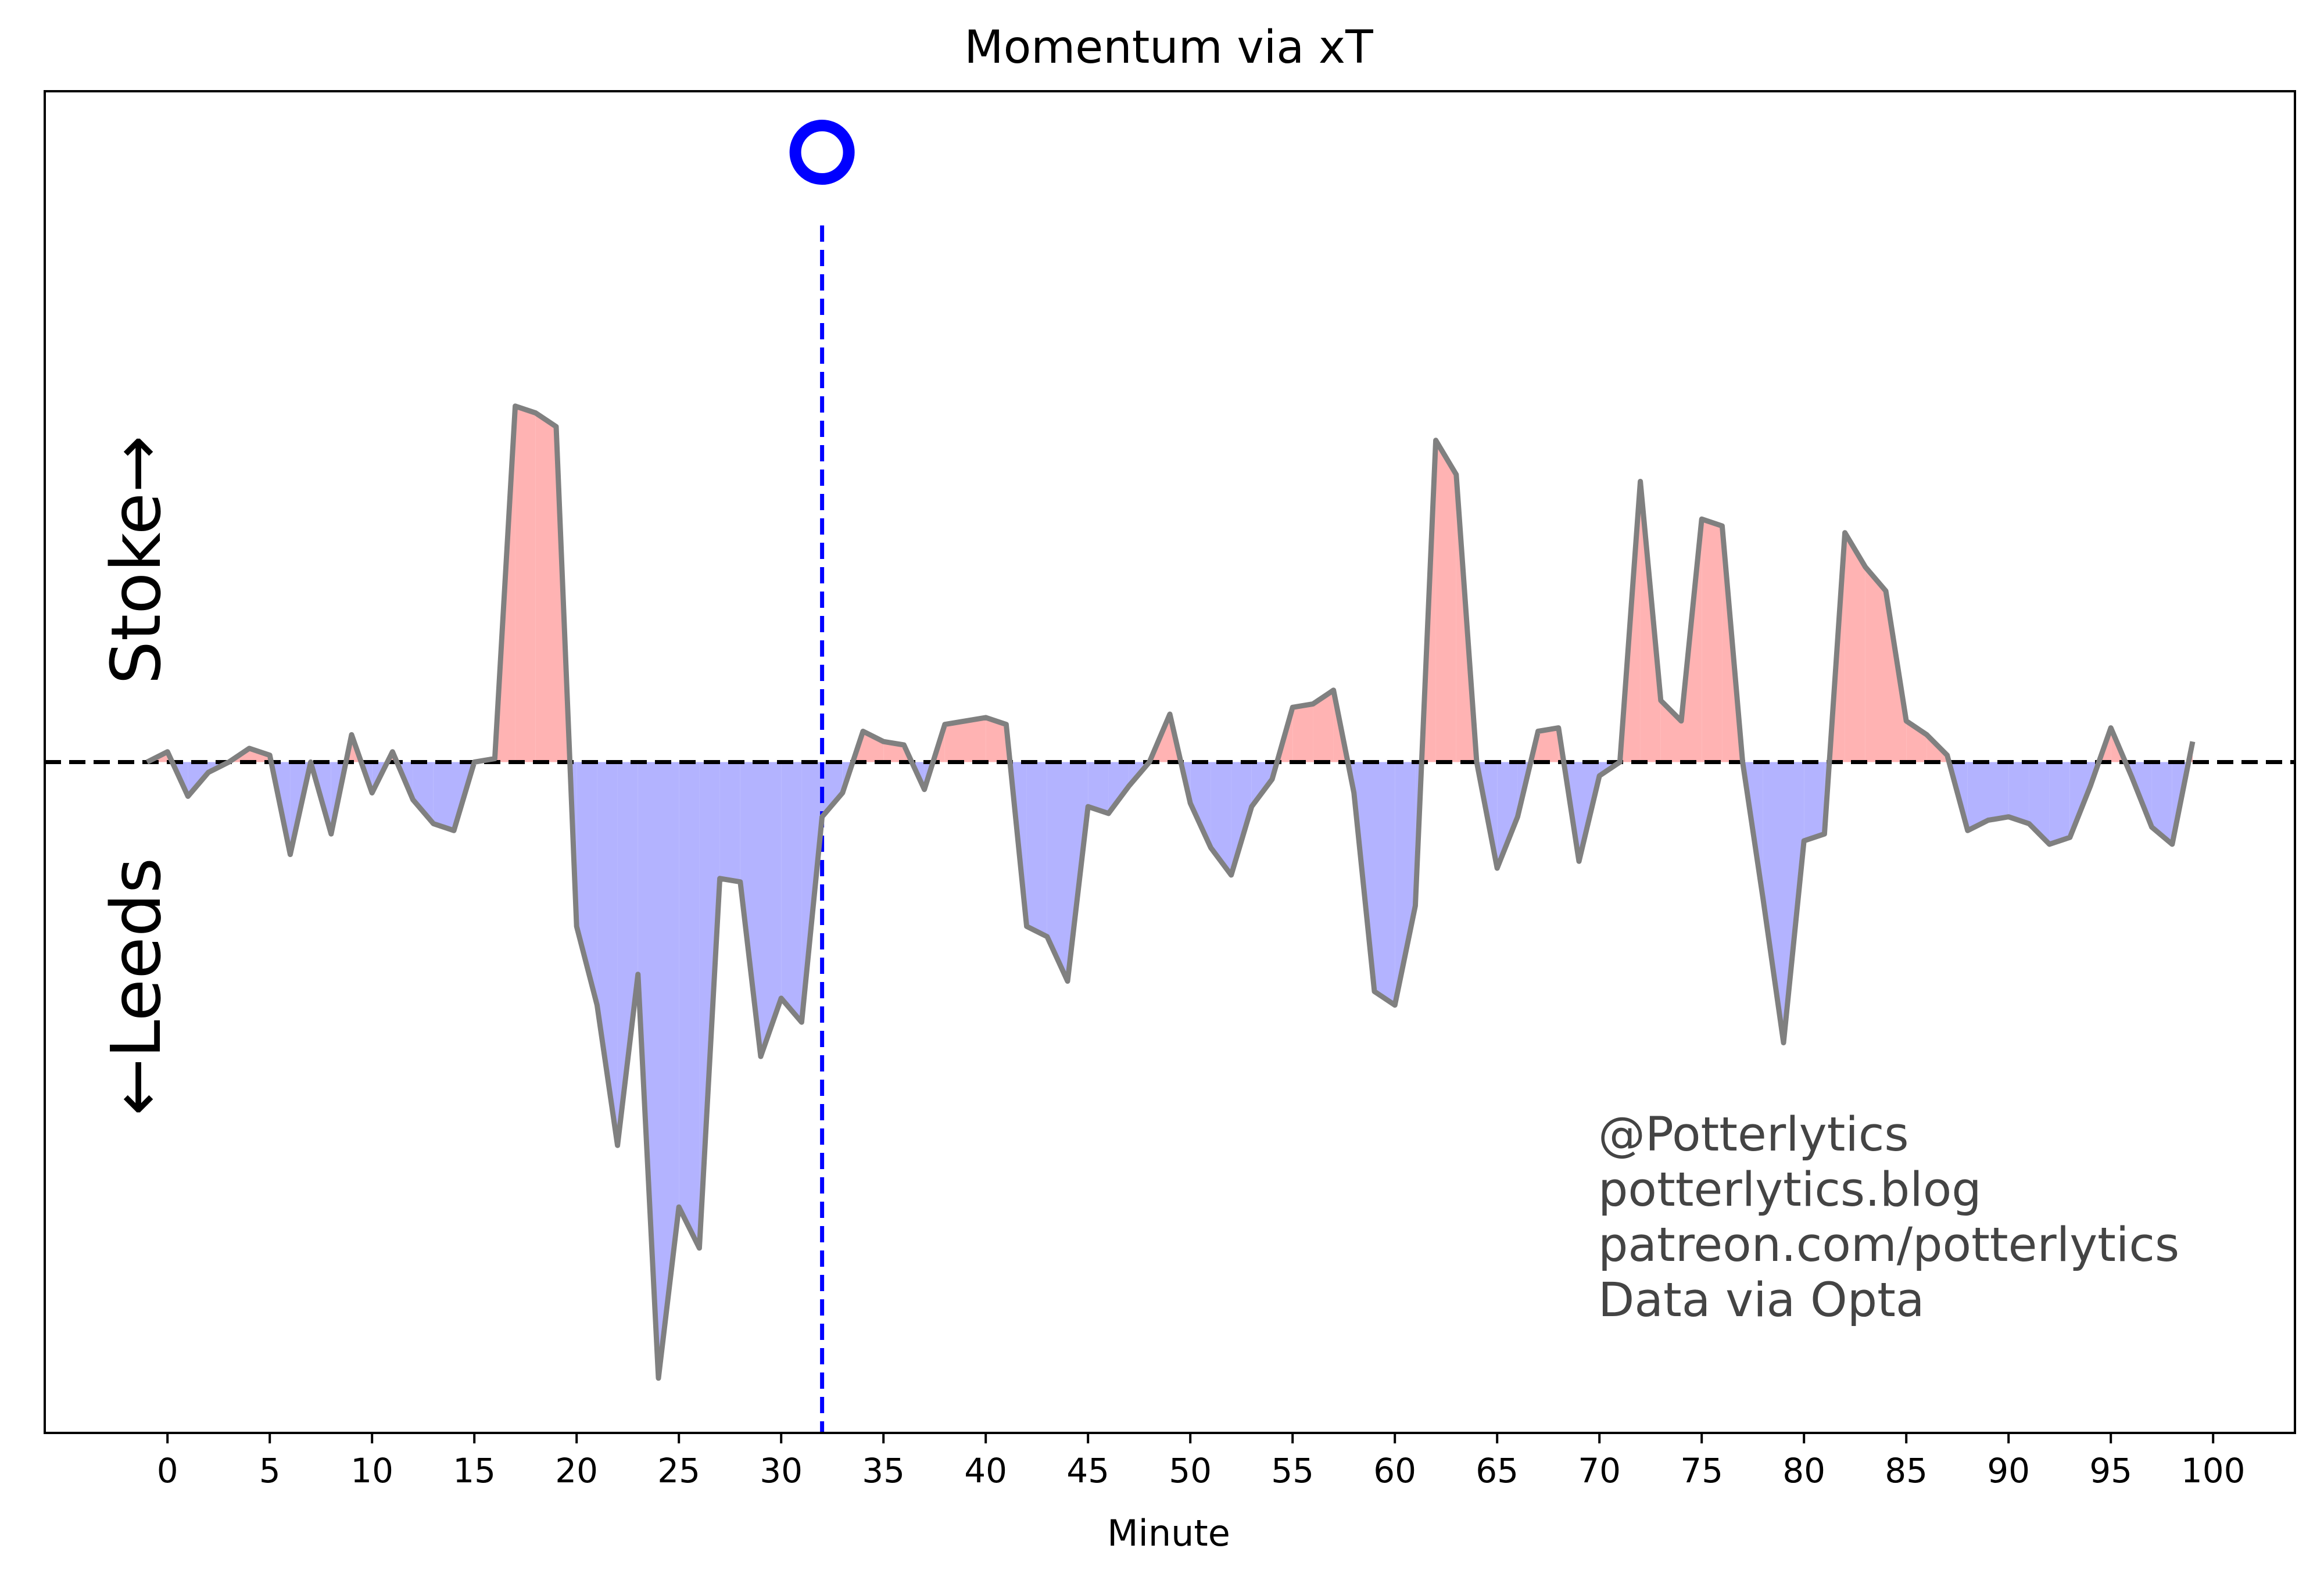  I want to click on x-tick-label: 35, so click(883, 1471).